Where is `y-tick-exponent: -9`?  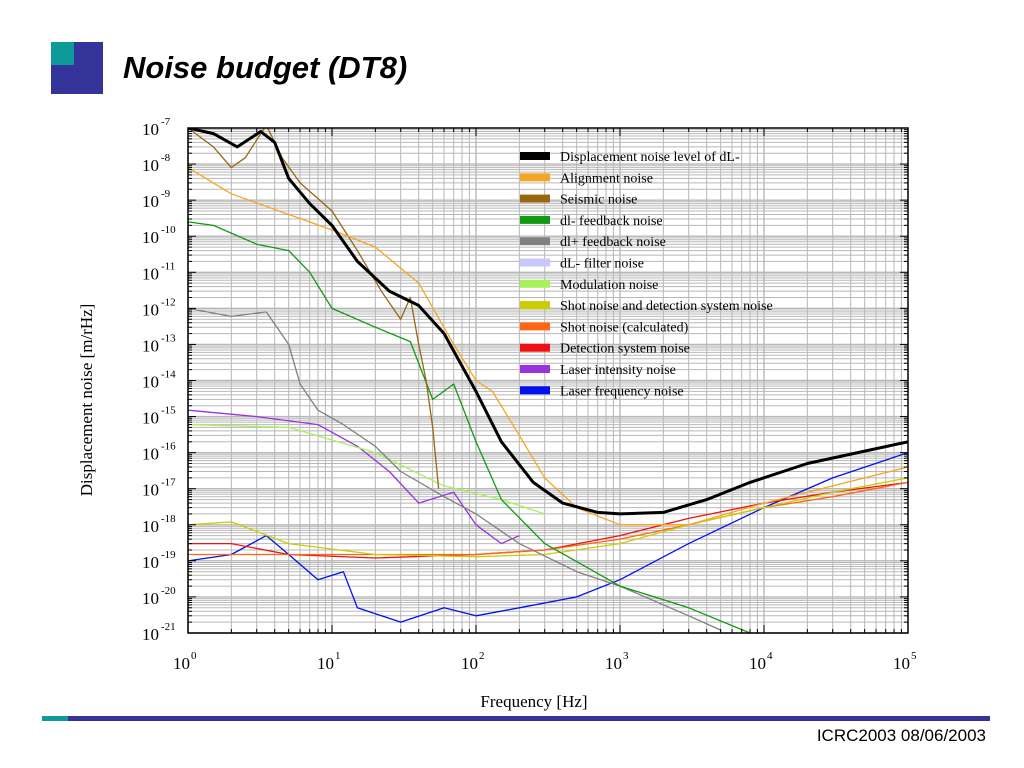
y-tick-exponent: -9 is located at coordinates (166, 194).